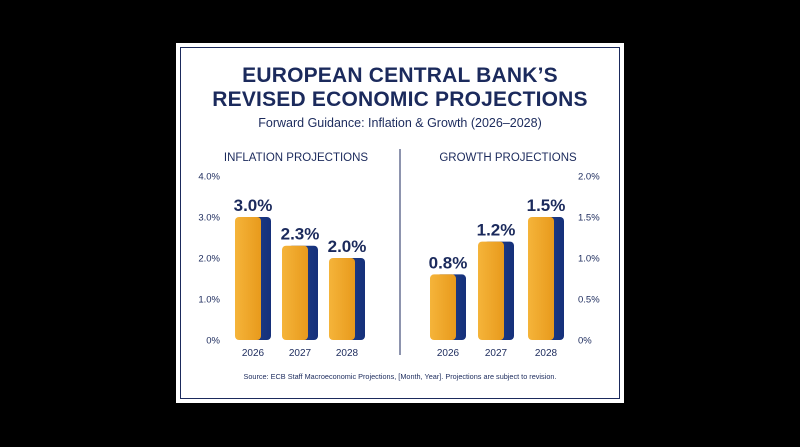 This screenshot has height=447, width=800. What do you see at coordinates (296, 158) in the screenshot?
I see `inflation-chart-title: INFLATION PROJECTIONS` at bounding box center [296, 158].